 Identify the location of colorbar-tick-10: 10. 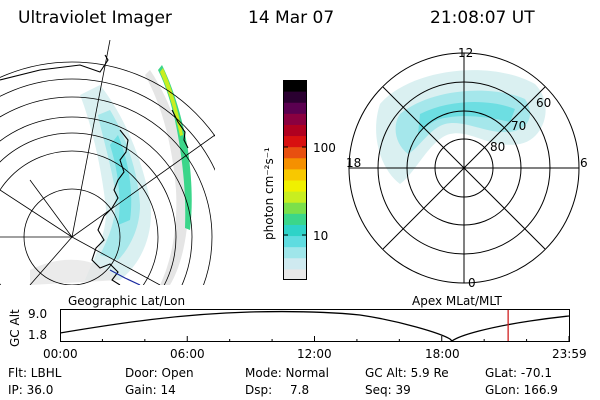
(321, 236).